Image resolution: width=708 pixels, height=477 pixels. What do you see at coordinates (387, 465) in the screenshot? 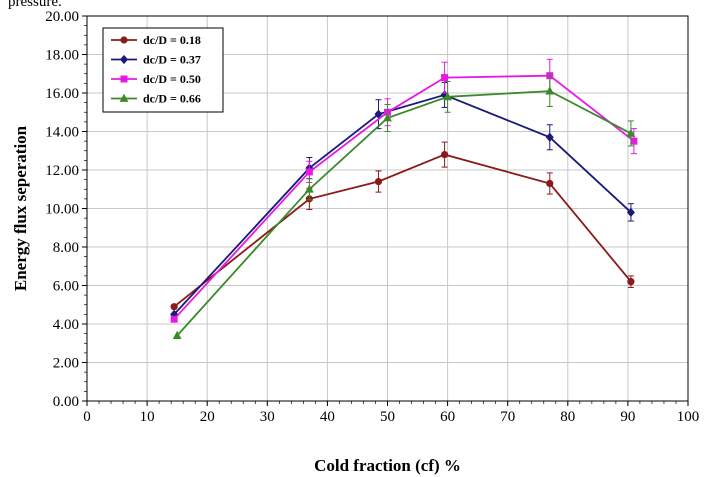
I see `x-axis-title: Cold fraction (cf) %` at bounding box center [387, 465].